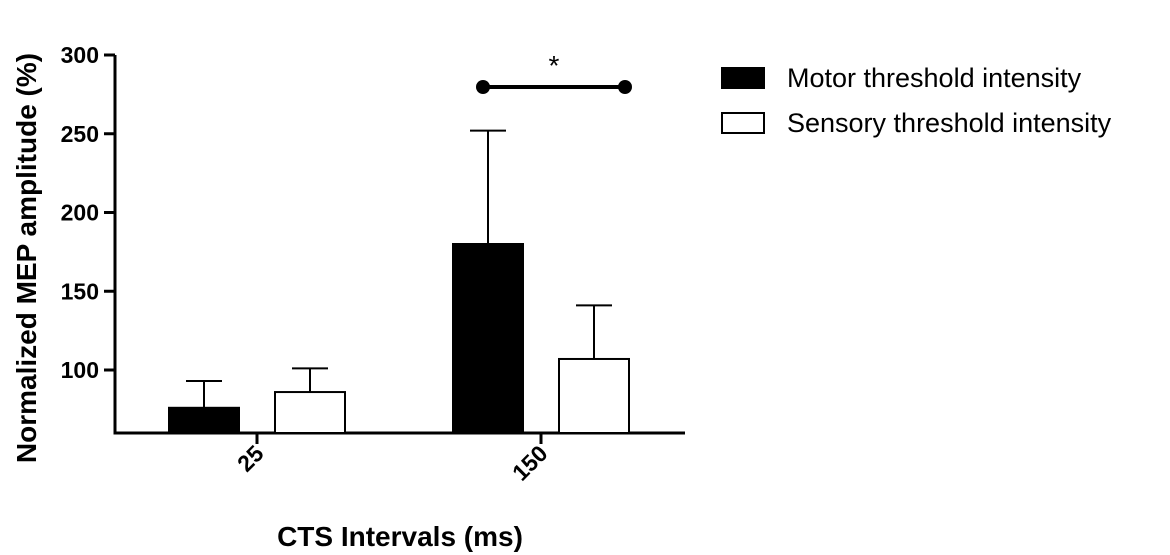 This screenshot has height=555, width=1170. What do you see at coordinates (80, 134) in the screenshot?
I see `y-tick-label: 250` at bounding box center [80, 134].